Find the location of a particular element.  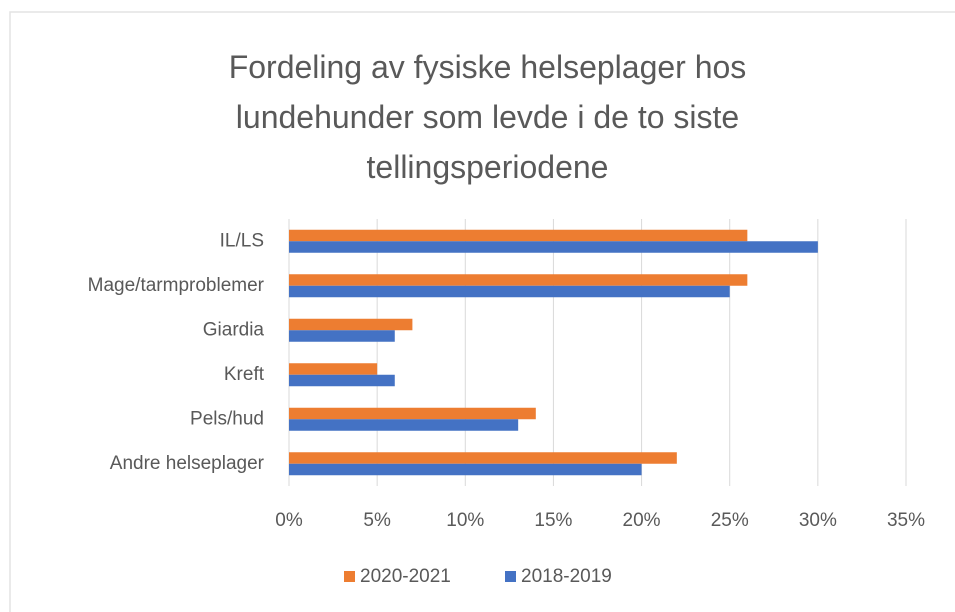

y-tick-label: IL/LS is located at coordinates (242, 240).